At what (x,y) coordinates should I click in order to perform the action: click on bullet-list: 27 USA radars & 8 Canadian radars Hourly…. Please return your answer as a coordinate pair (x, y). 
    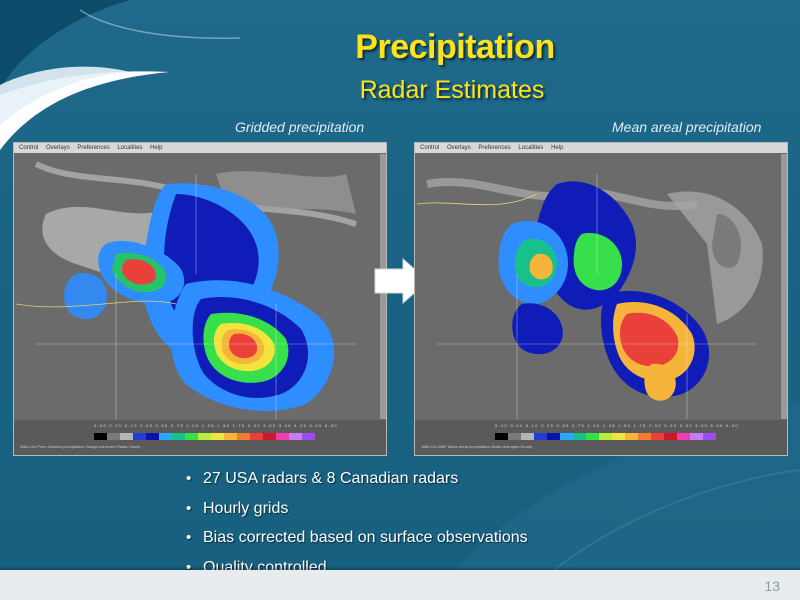
    Looking at the image, I should click on (357, 523).